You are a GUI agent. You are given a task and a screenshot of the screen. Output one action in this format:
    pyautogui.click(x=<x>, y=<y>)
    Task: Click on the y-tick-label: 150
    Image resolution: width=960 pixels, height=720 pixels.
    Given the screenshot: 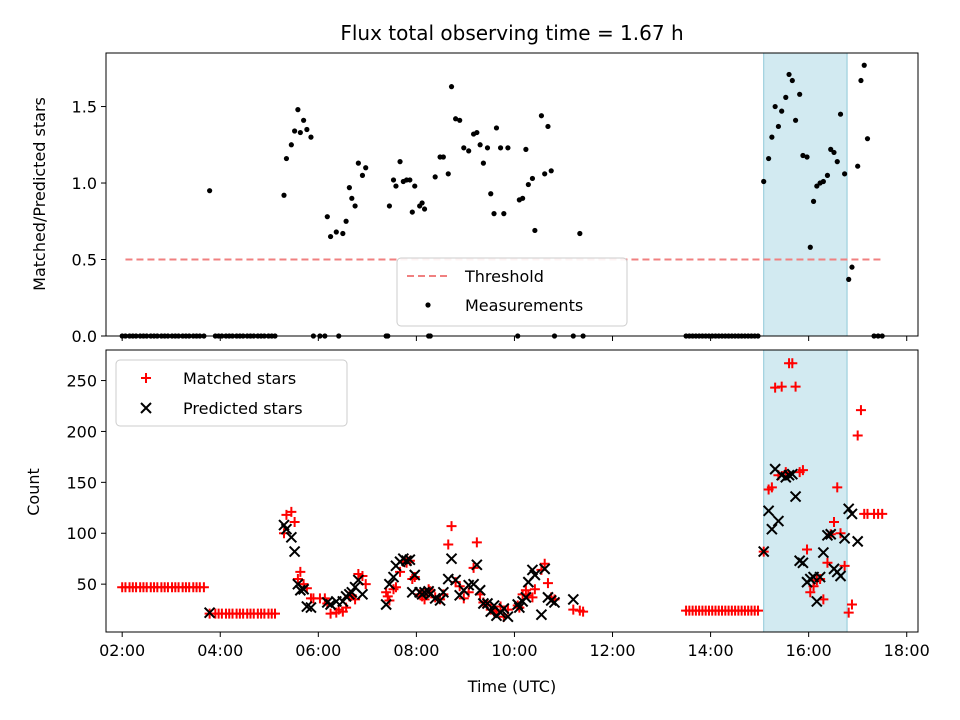 What is the action you would take?
    pyautogui.click(x=81, y=482)
    